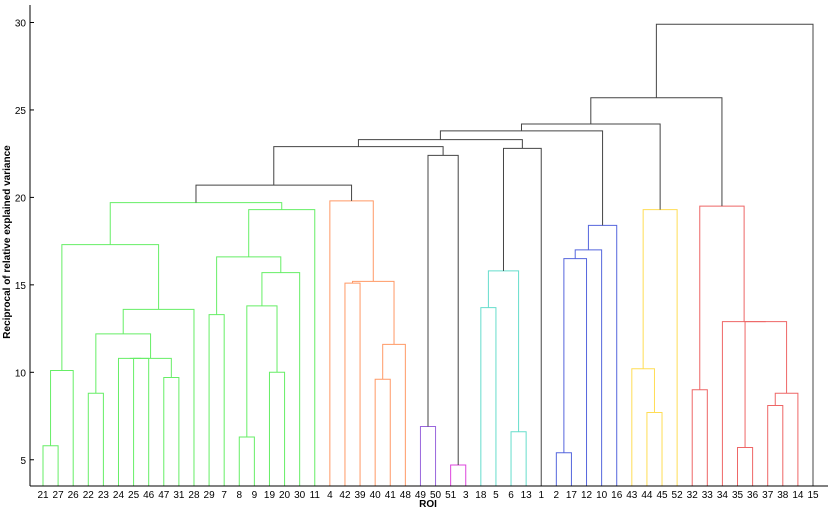 This screenshot has height=509, width=830. Describe the element at coordinates (119, 495) in the screenshot. I see `x-tick-label: 24` at that location.